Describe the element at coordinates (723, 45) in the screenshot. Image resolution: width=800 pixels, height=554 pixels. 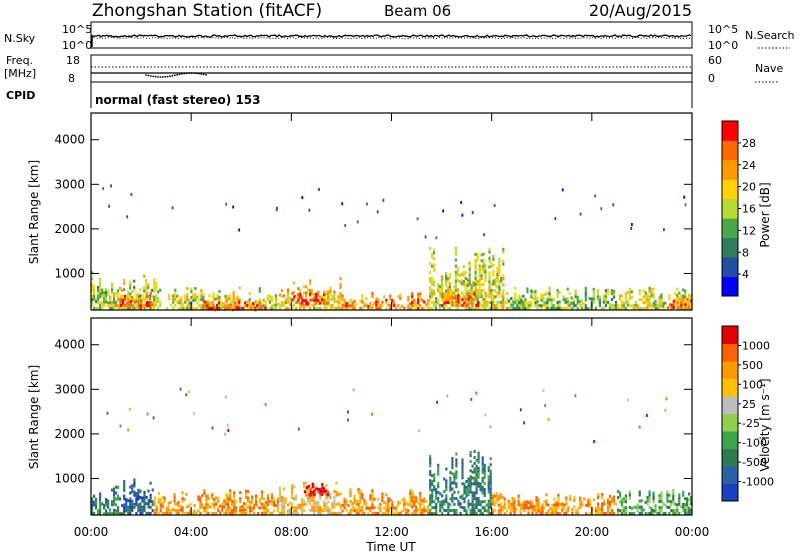
I see `nsearch-tick-bottom: 10^0` at that location.